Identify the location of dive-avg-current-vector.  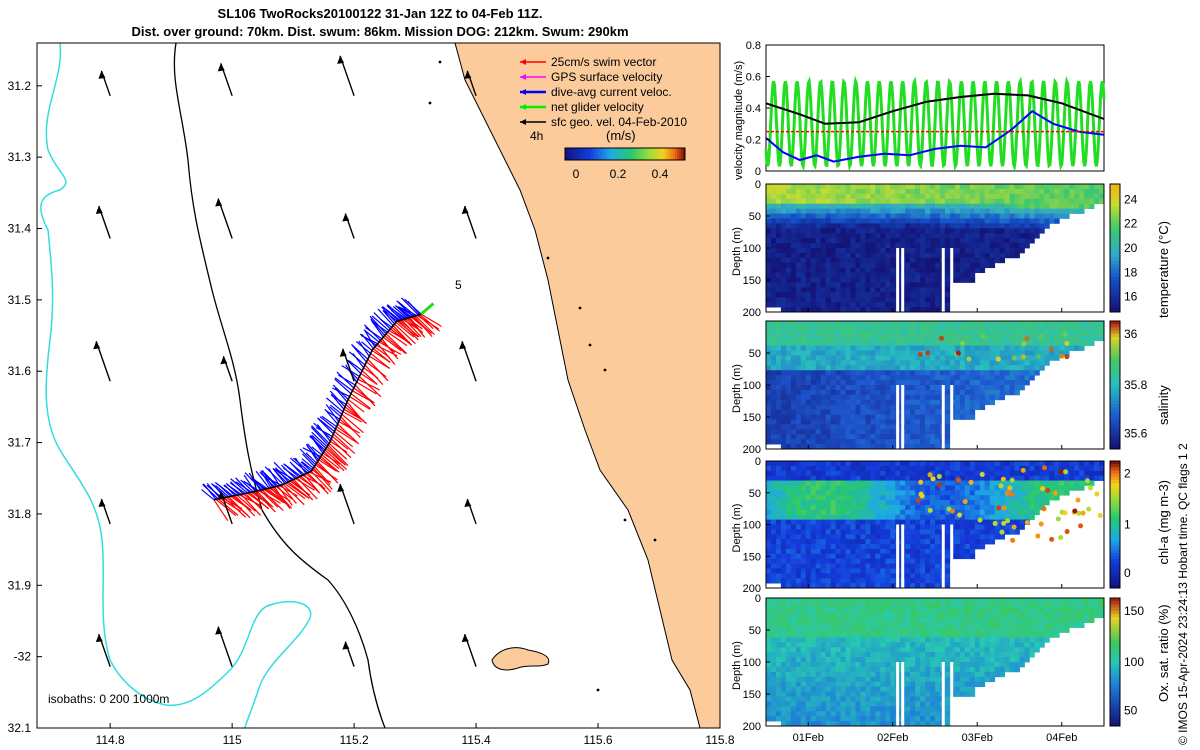
(274, 475).